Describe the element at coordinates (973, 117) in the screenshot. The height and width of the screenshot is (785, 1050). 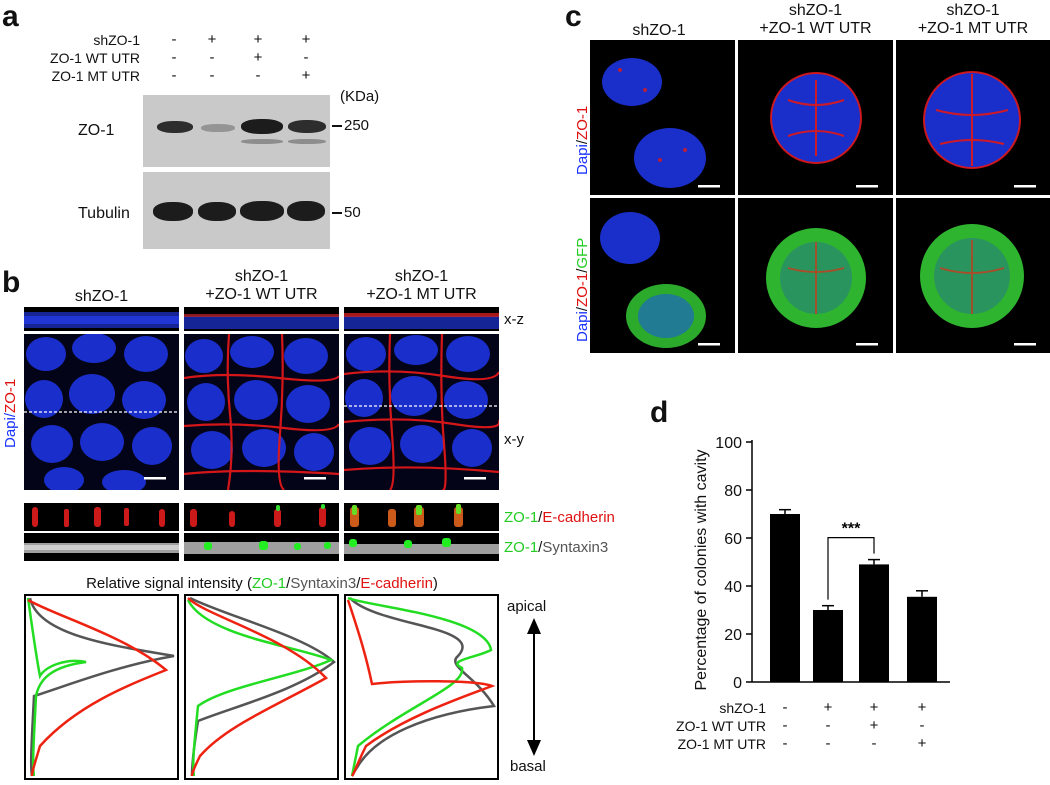
I see `c-image-r1c3` at that location.